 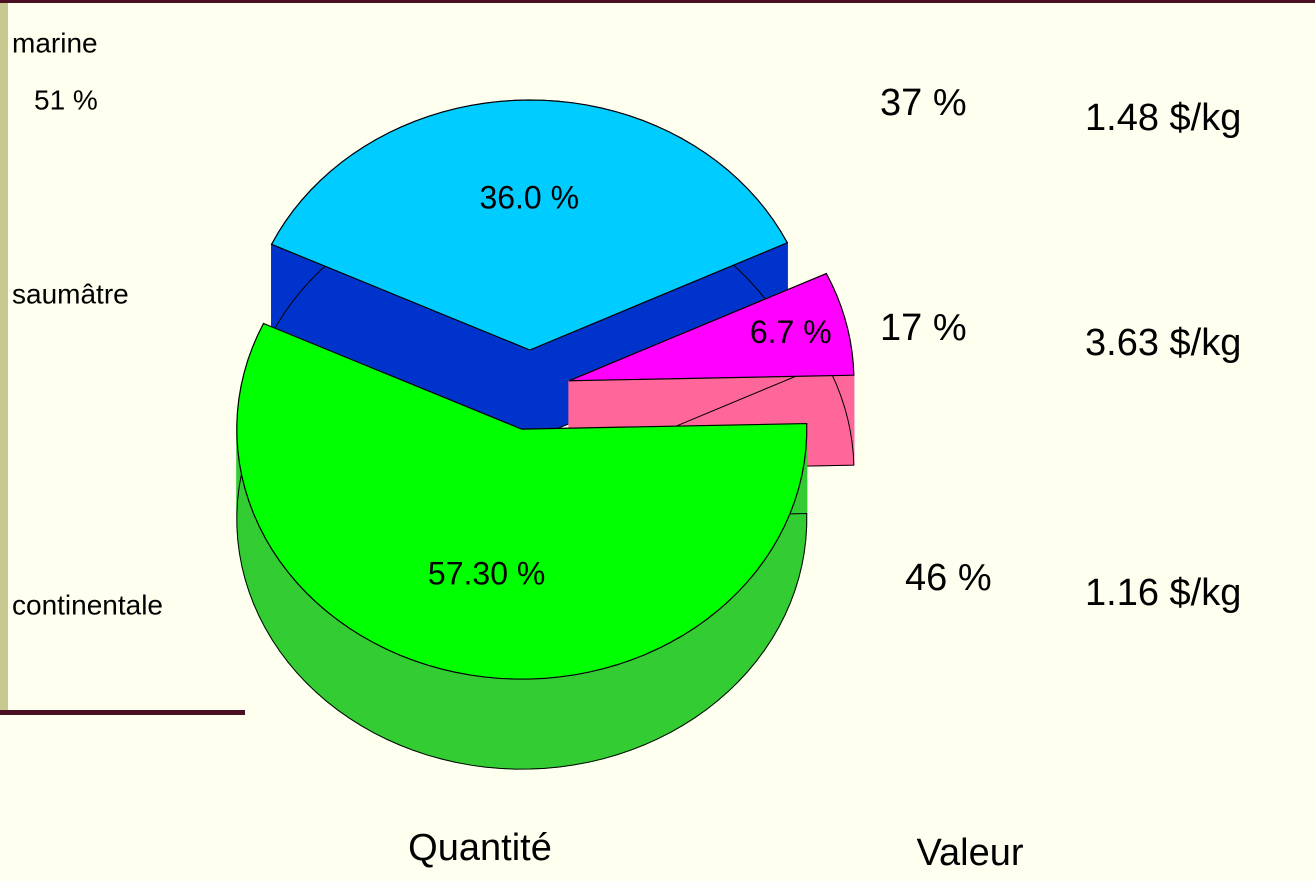 What do you see at coordinates (480, 848) in the screenshot?
I see `column-title: Quantité` at bounding box center [480, 848].